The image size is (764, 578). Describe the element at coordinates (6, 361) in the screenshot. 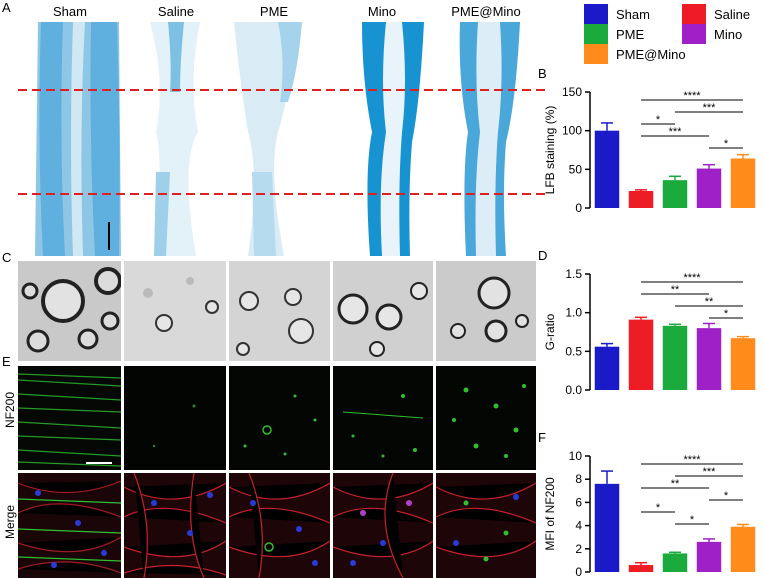

I see `panel-letter-e: E` at that location.